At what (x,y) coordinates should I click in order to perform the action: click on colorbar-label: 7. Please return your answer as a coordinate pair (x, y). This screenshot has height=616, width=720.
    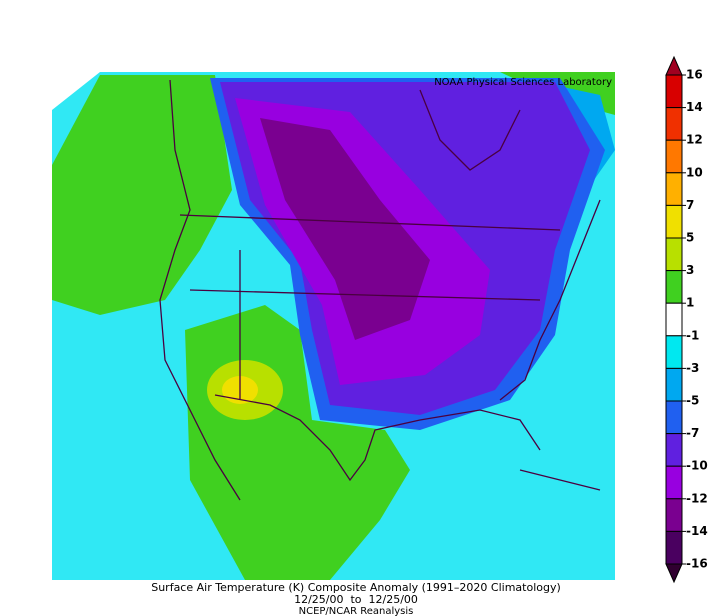
    Looking at the image, I should click on (690, 205).